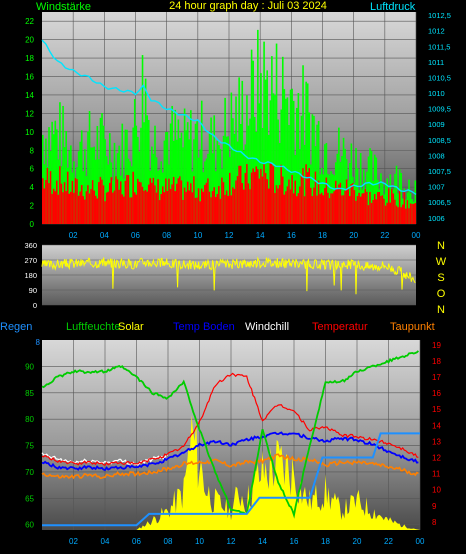  I want to click on wind-axis-label: Windstärke, so click(63, 7).